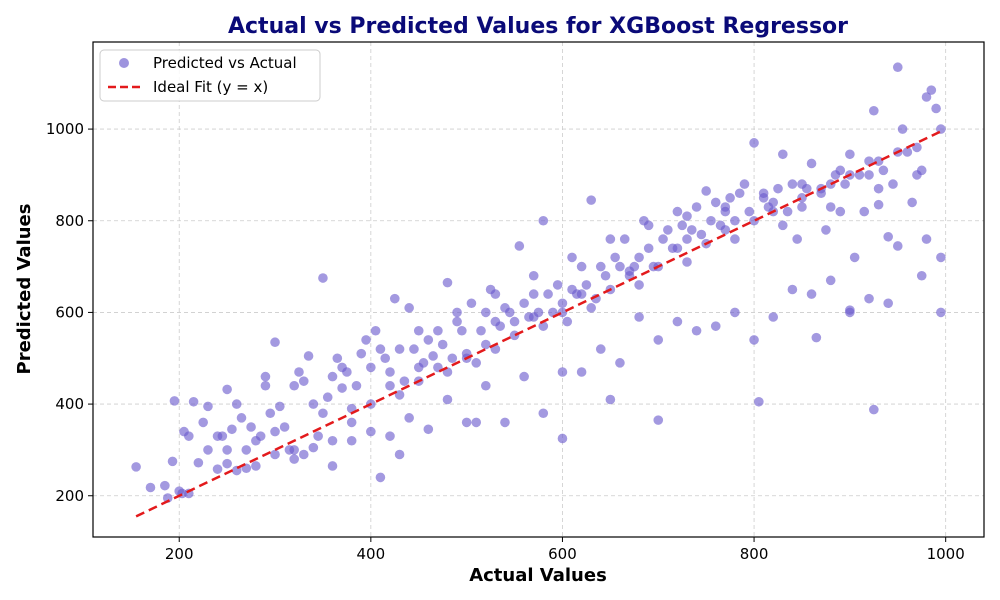 The image size is (1000, 600). What do you see at coordinates (69, 221) in the screenshot?
I see `y-tick-label: 800` at bounding box center [69, 221].